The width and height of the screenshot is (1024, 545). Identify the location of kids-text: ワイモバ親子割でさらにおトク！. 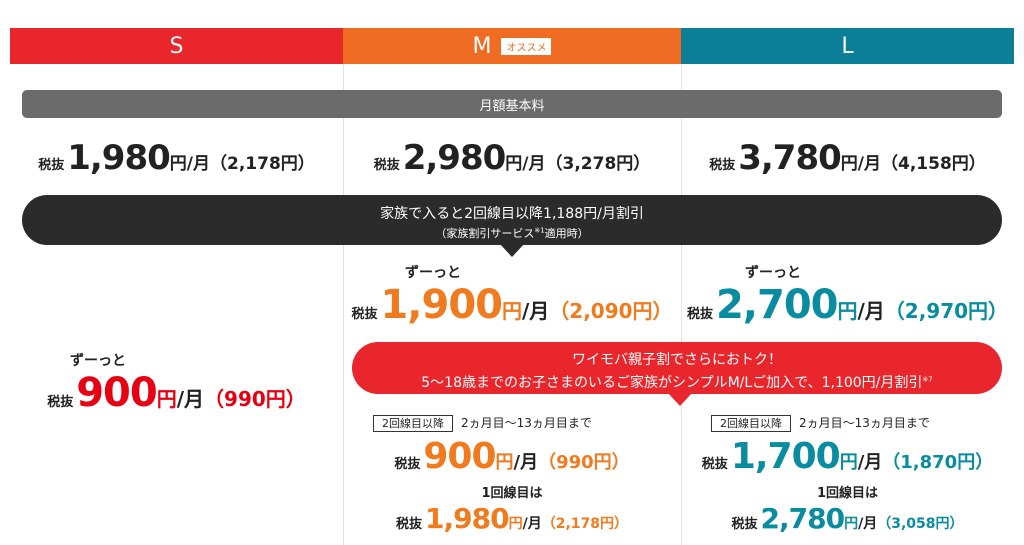
(677, 360).